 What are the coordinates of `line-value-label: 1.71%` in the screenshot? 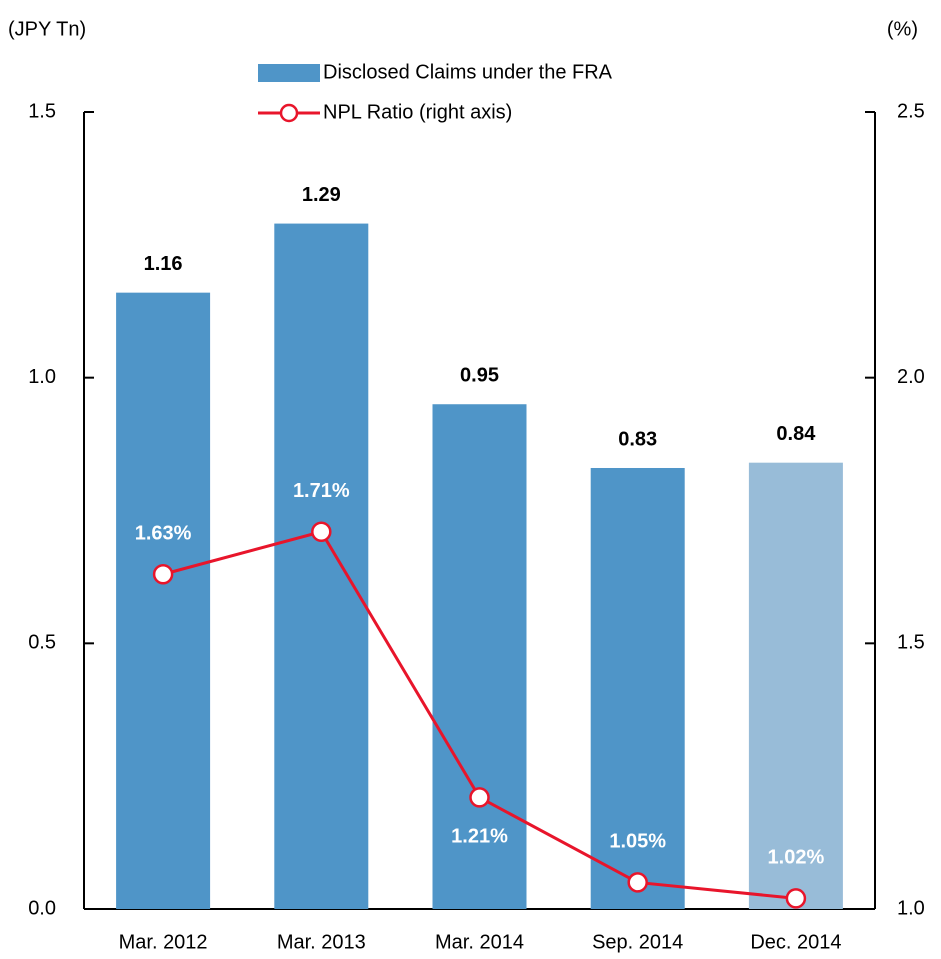 It's located at (321, 491).